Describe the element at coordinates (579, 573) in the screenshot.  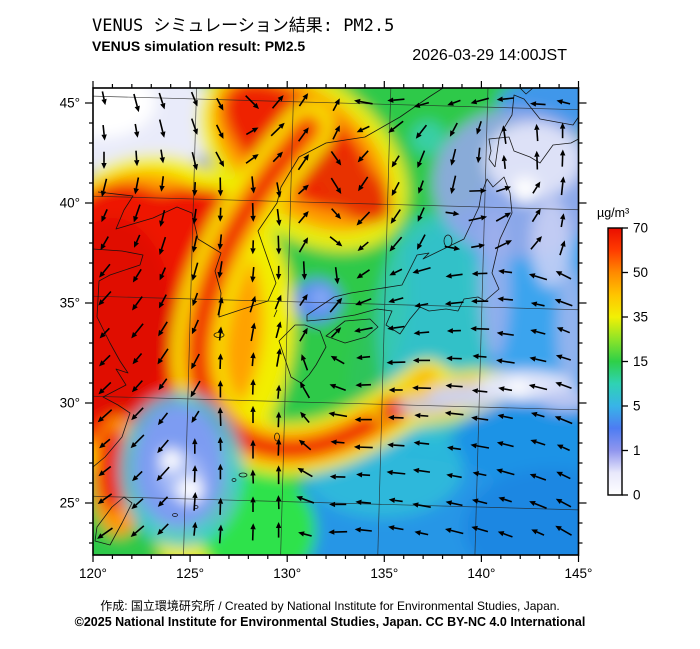
I see `x-tick-label: 145°` at that location.